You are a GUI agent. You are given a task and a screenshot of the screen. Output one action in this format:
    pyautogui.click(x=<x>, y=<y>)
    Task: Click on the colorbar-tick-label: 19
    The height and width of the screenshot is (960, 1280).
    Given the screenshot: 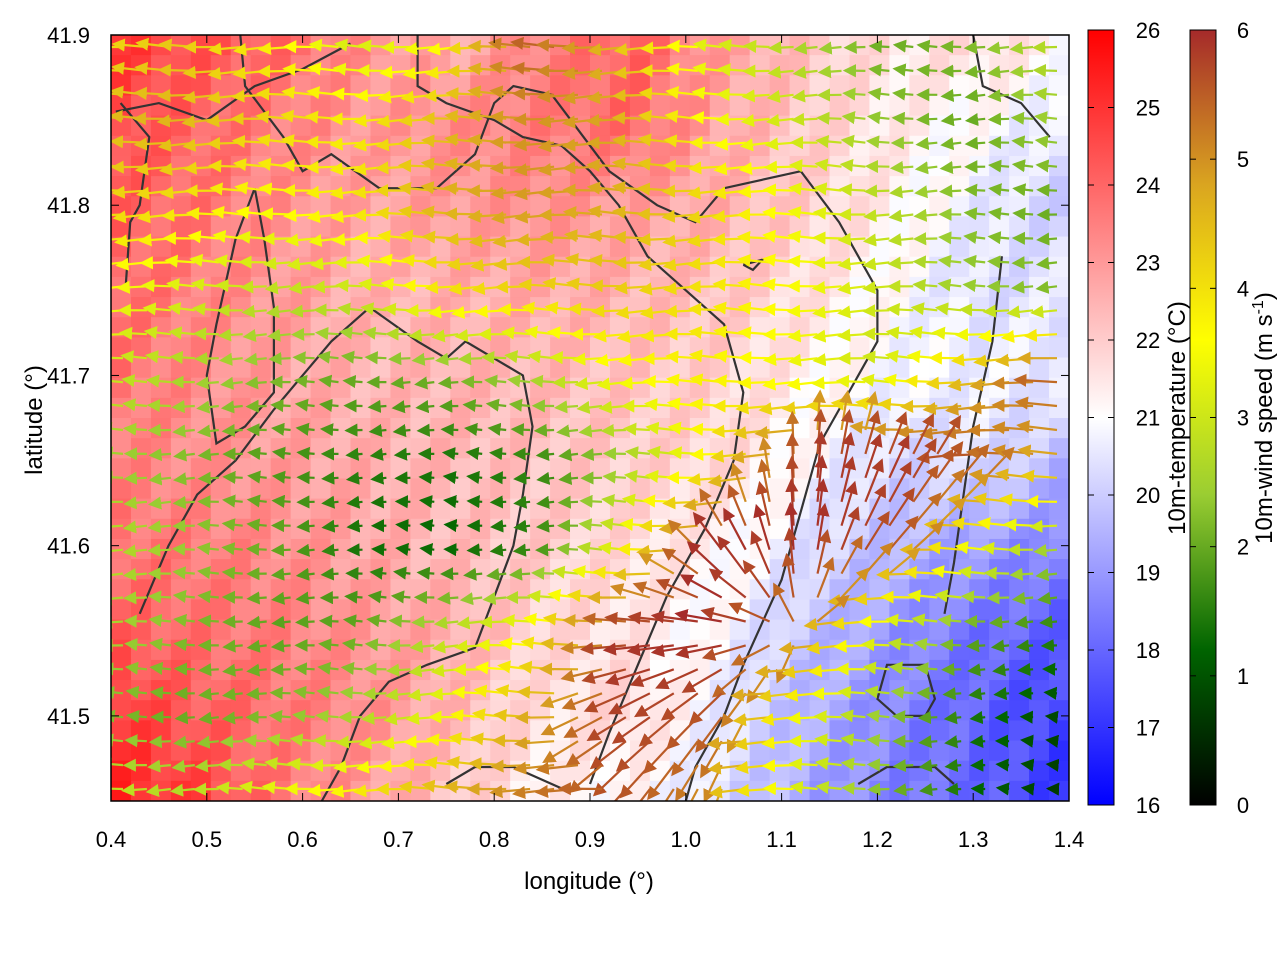 What is the action you would take?
    pyautogui.click(x=1148, y=573)
    